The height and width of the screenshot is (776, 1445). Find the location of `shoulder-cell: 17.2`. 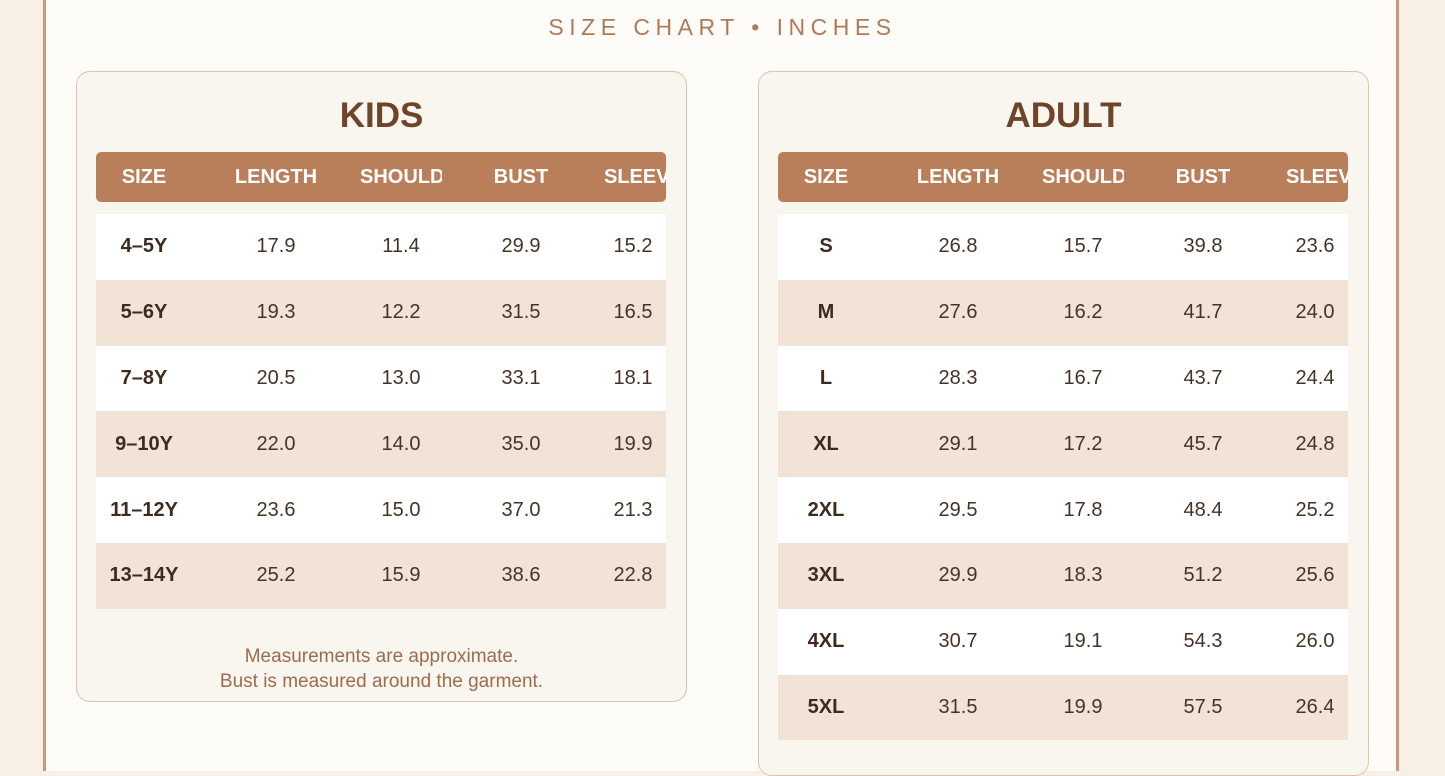

shoulder-cell: 17.2 is located at coordinates (1083, 443).